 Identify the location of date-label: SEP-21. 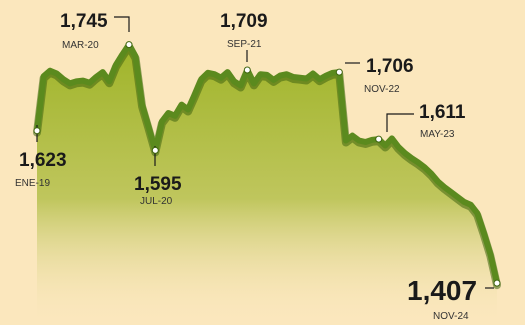
(244, 44).